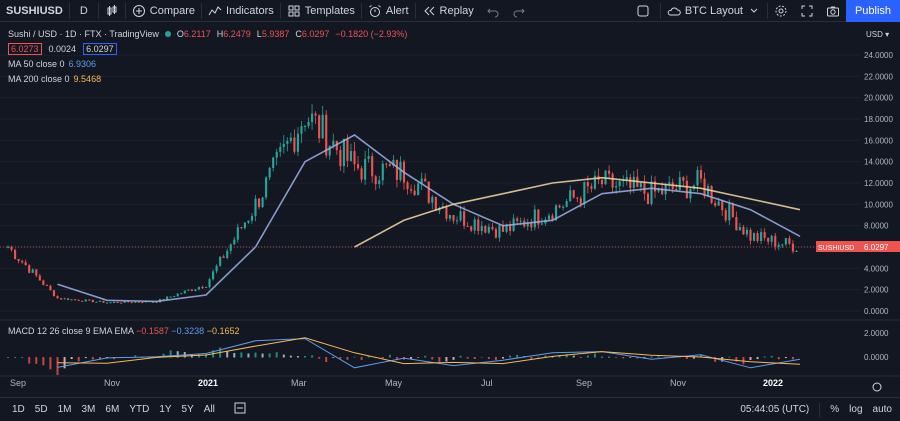 This screenshot has width=900, height=421. I want to click on last-symbol-label: SUSHIUSD, so click(836, 248).